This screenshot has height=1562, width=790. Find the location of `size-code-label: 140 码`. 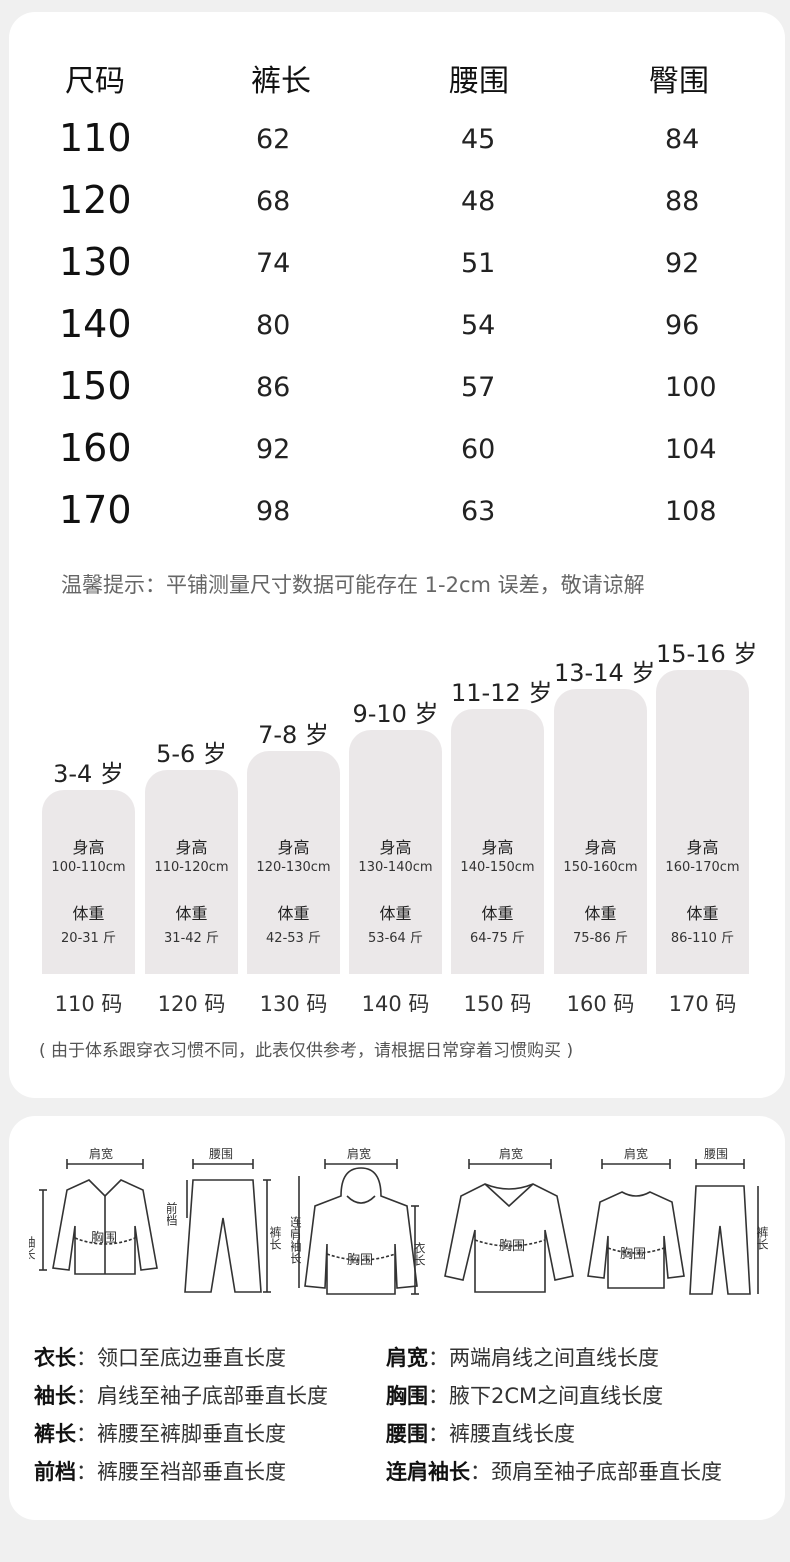

size-code-label: 140 码 is located at coordinates (395, 1004).